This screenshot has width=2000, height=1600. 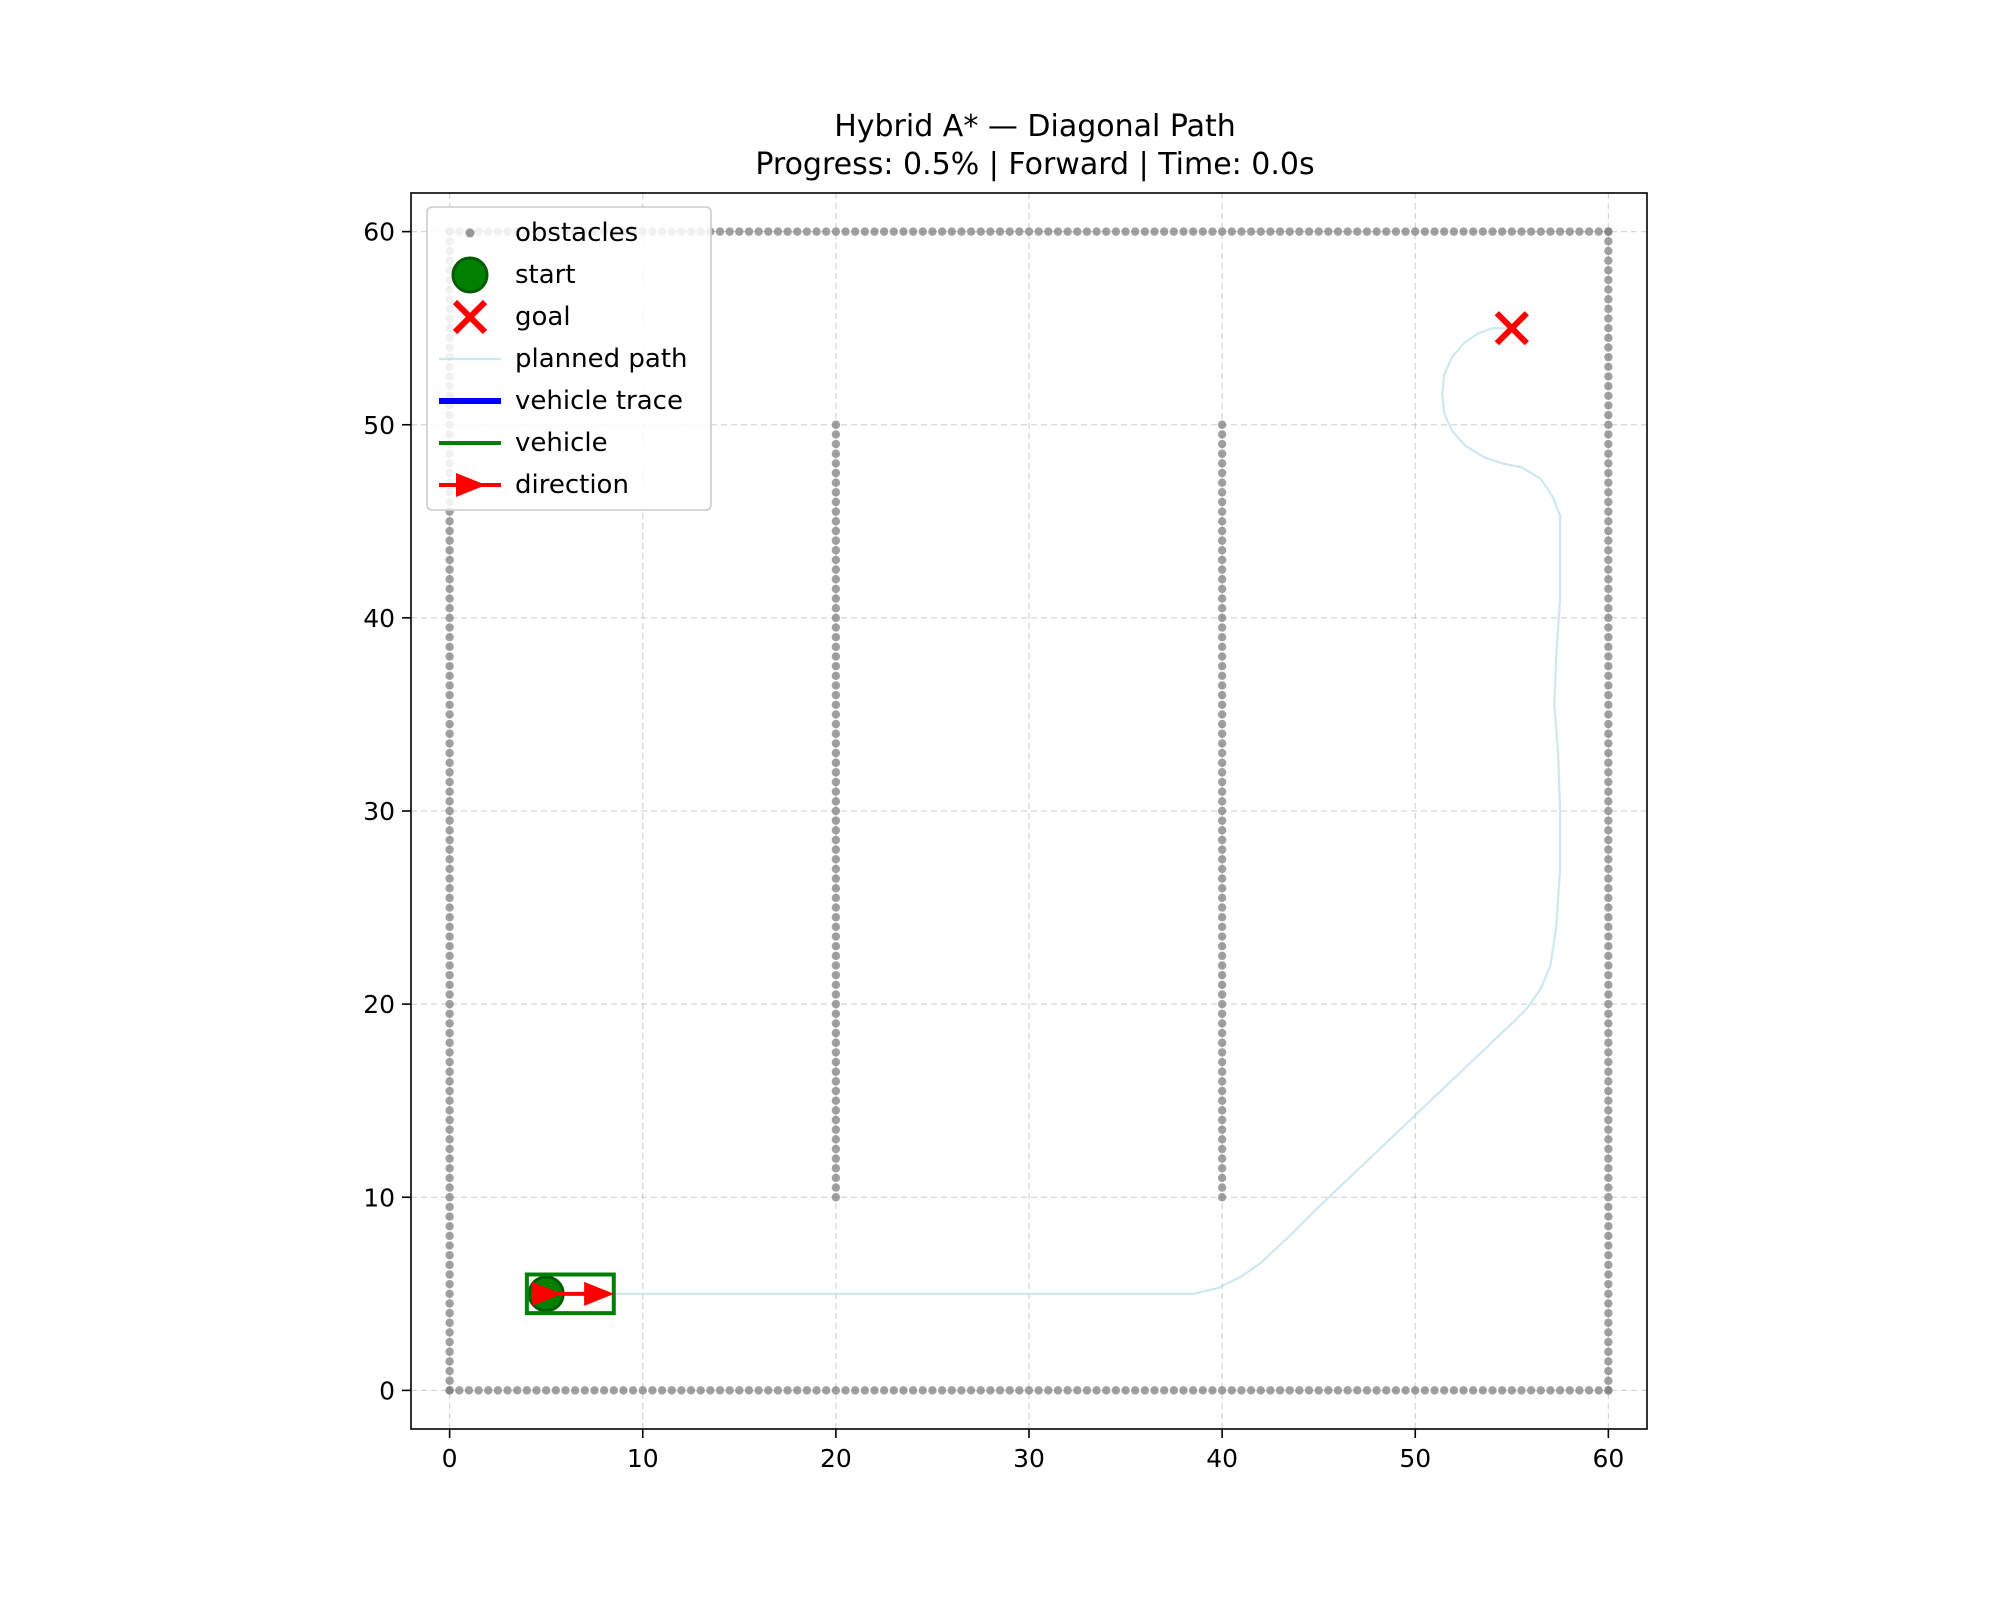 What do you see at coordinates (379, 1004) in the screenshot?
I see `y-tick-label: 20` at bounding box center [379, 1004].